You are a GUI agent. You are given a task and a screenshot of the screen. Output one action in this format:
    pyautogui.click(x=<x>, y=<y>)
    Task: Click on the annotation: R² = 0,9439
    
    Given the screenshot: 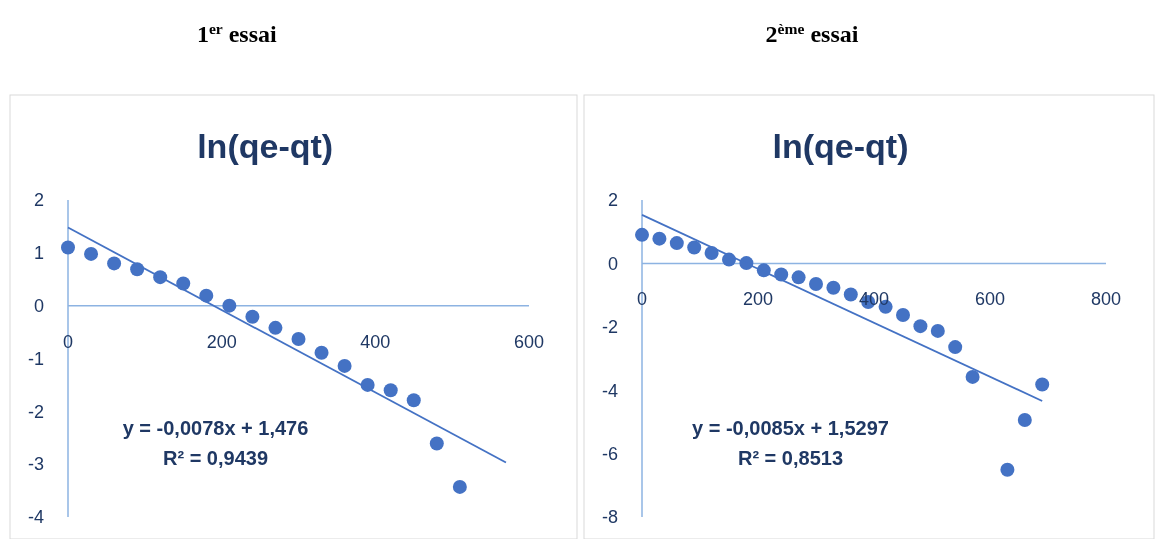 What is the action you would take?
    pyautogui.click(x=215, y=457)
    